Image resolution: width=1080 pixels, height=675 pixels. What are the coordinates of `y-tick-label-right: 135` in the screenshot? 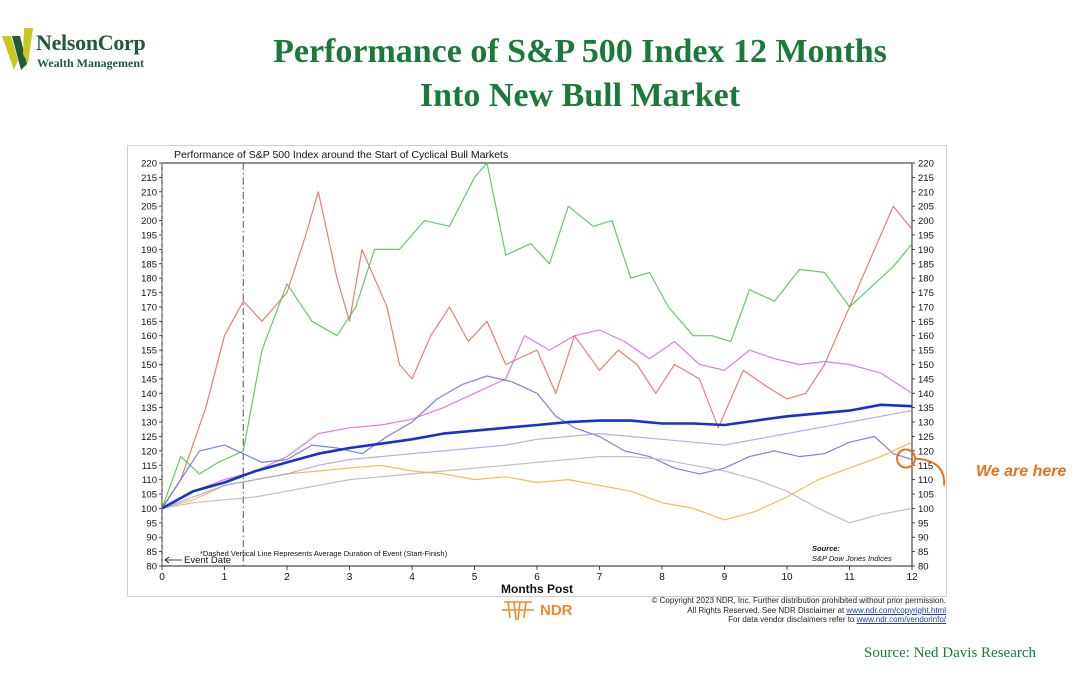 It's located at (926, 408).